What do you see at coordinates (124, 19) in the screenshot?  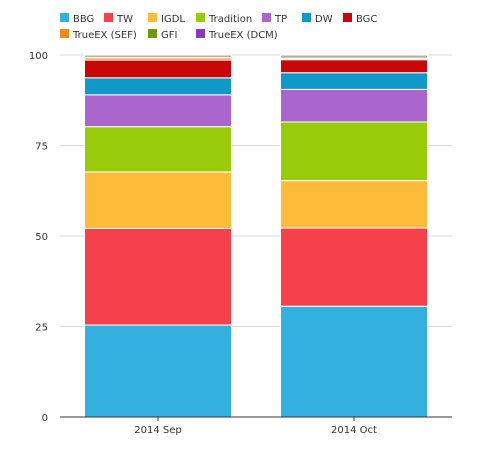 I see `legend-label: TW` at bounding box center [124, 19].